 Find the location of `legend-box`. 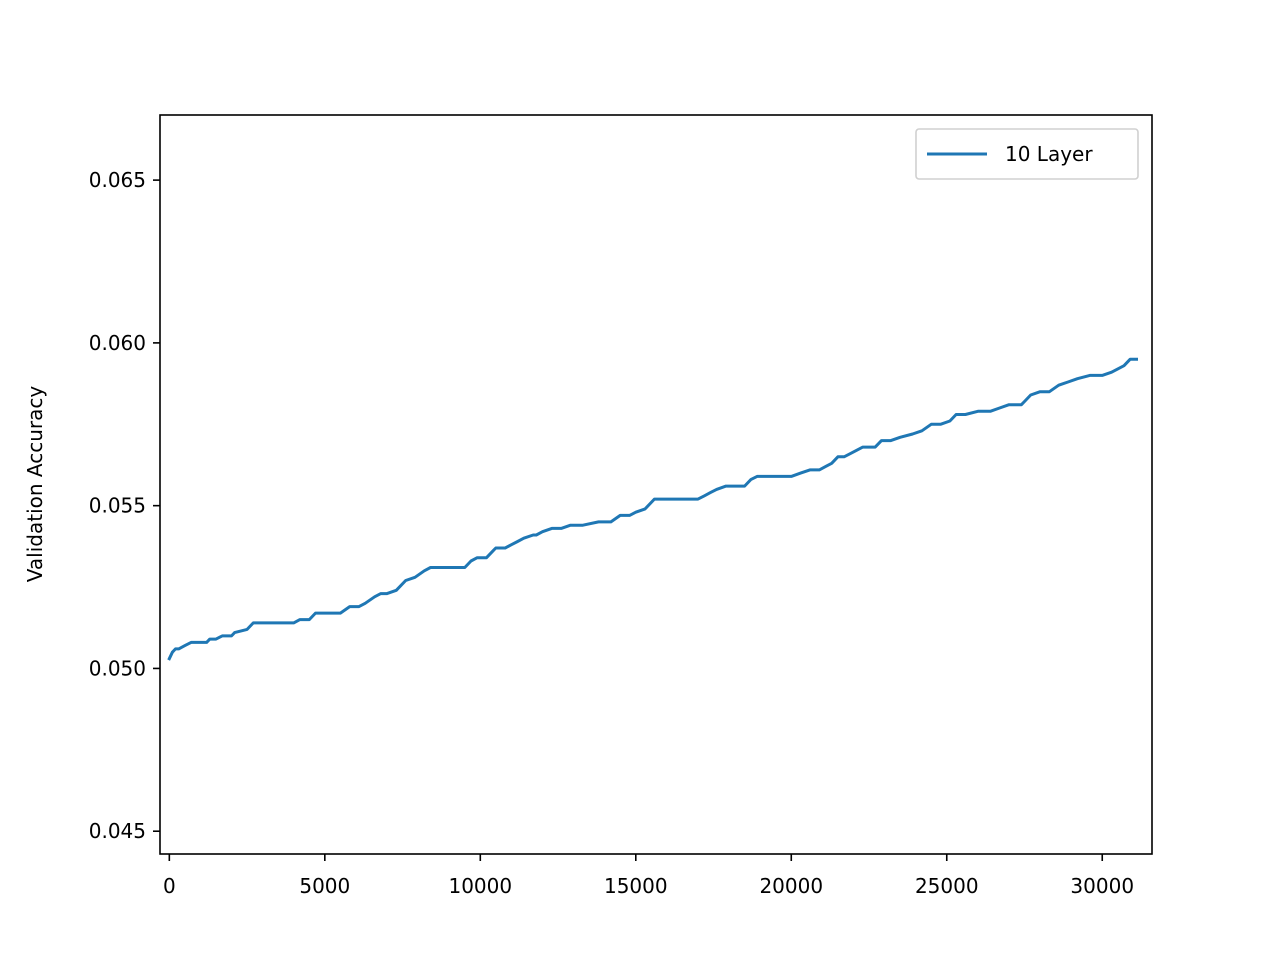

legend-box is located at coordinates (1027, 154).